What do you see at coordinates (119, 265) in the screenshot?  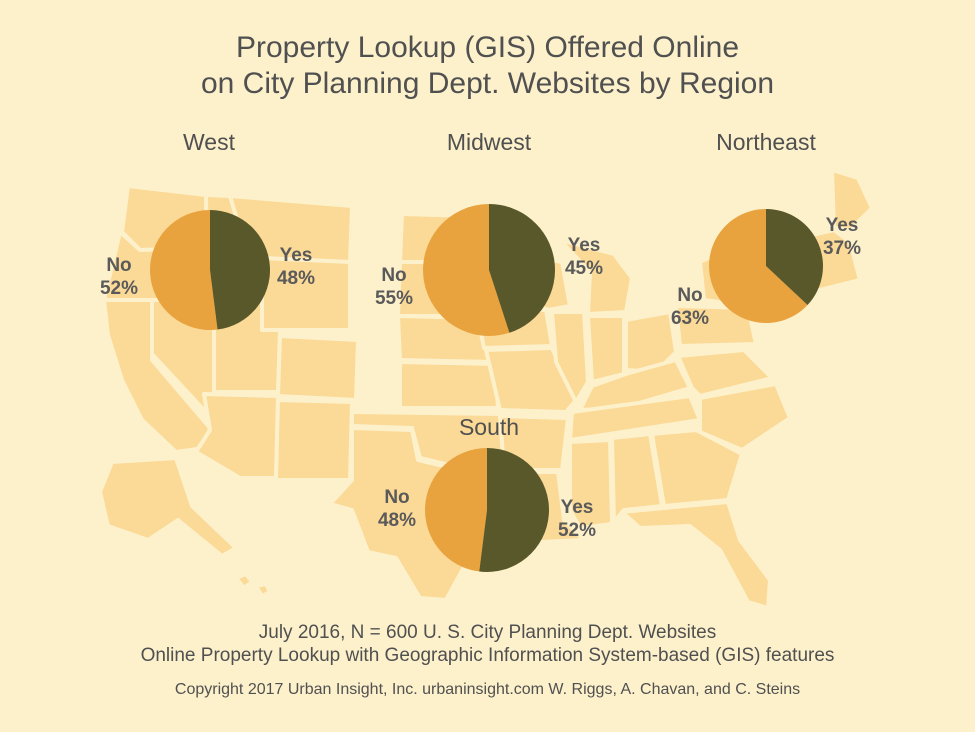 I see `west-no-text: No` at bounding box center [119, 265].